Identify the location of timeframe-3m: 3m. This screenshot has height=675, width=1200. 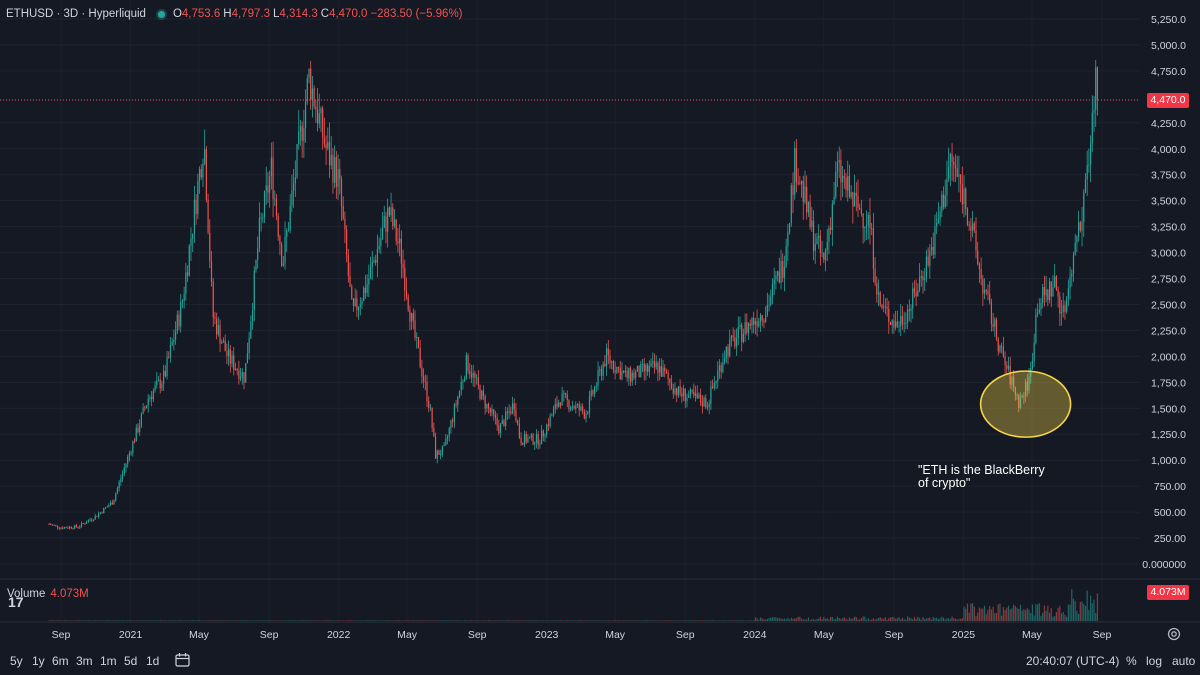
(84, 661).